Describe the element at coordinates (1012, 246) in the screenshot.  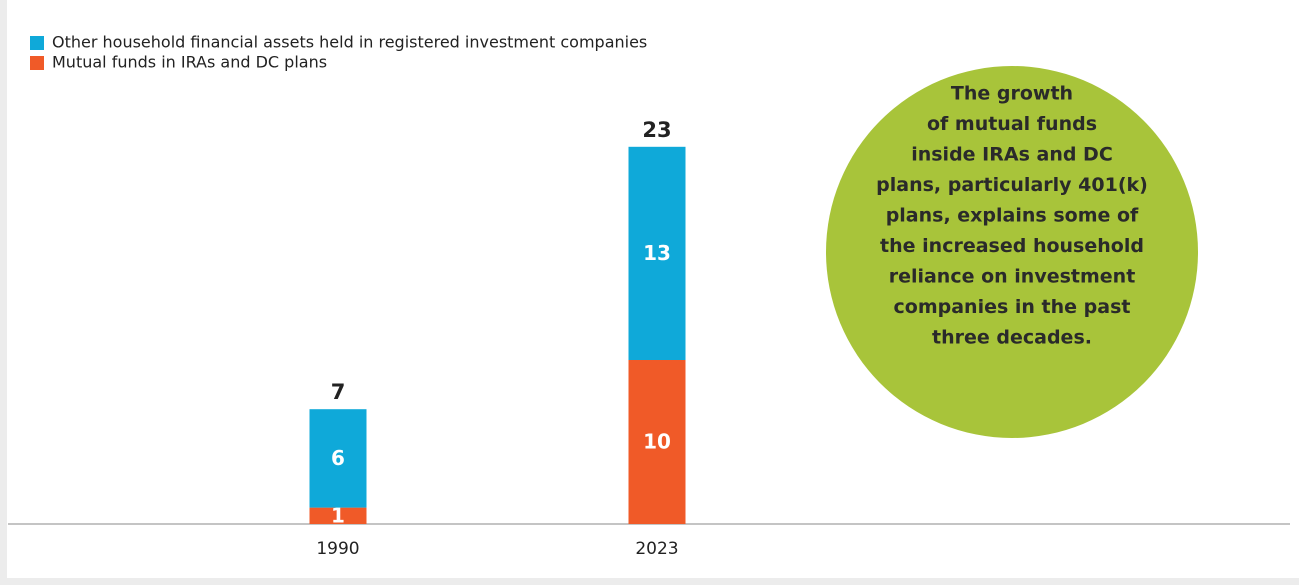
I see `annotation-line: the increased household` at that location.